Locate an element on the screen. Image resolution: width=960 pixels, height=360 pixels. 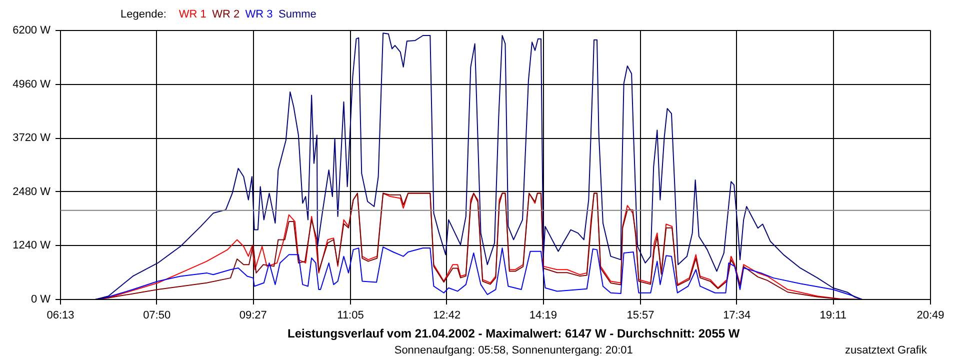
text: WR 3 is located at coordinates (259, 14).